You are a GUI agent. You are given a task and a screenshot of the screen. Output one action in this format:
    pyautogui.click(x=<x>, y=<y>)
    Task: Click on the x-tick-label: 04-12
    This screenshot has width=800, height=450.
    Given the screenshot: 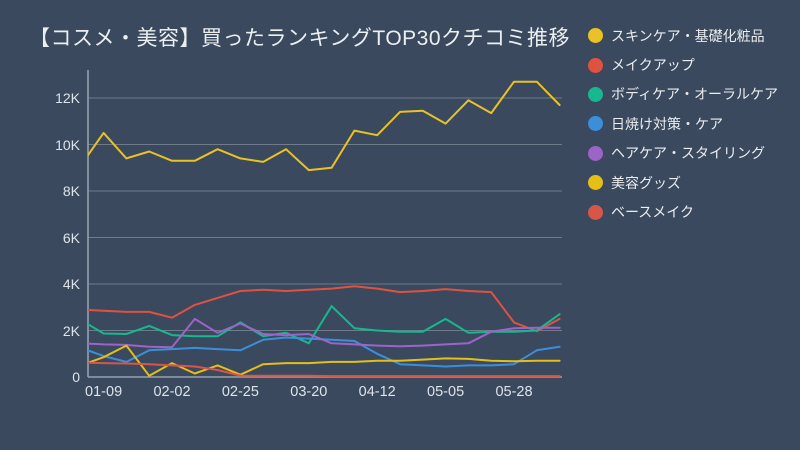 What is the action you would take?
    pyautogui.click(x=377, y=392)
    